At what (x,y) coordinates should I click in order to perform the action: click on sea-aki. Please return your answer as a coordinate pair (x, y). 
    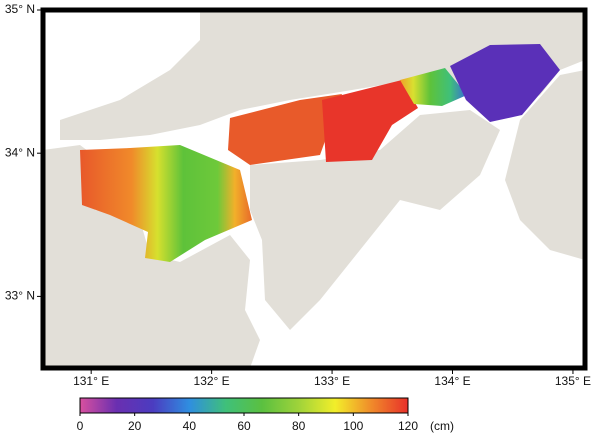
    Looking at the image, I should click on (285, 129).